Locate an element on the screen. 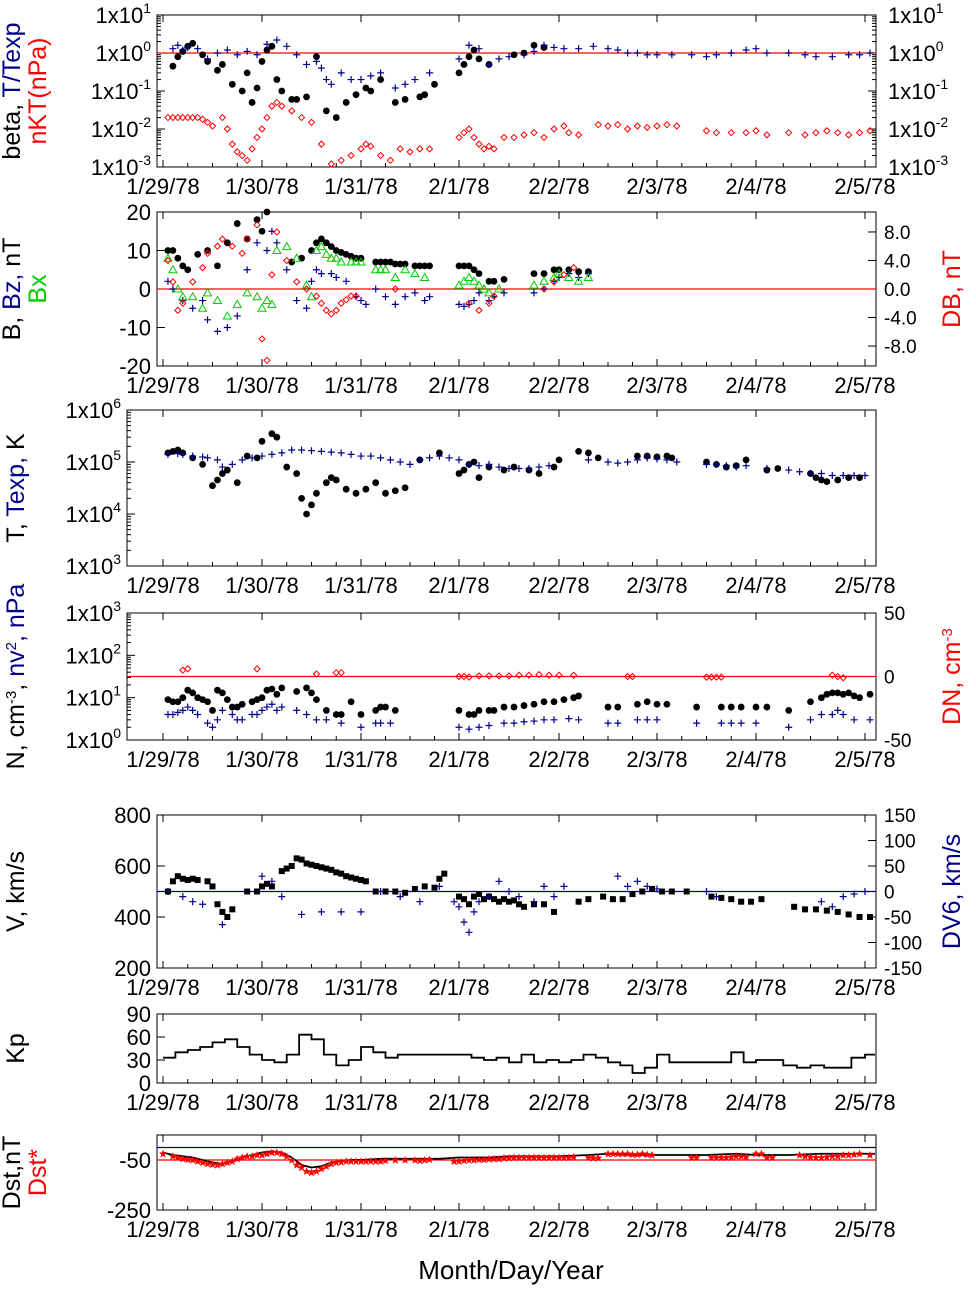  label-part: , is located at coordinates (16, 684).